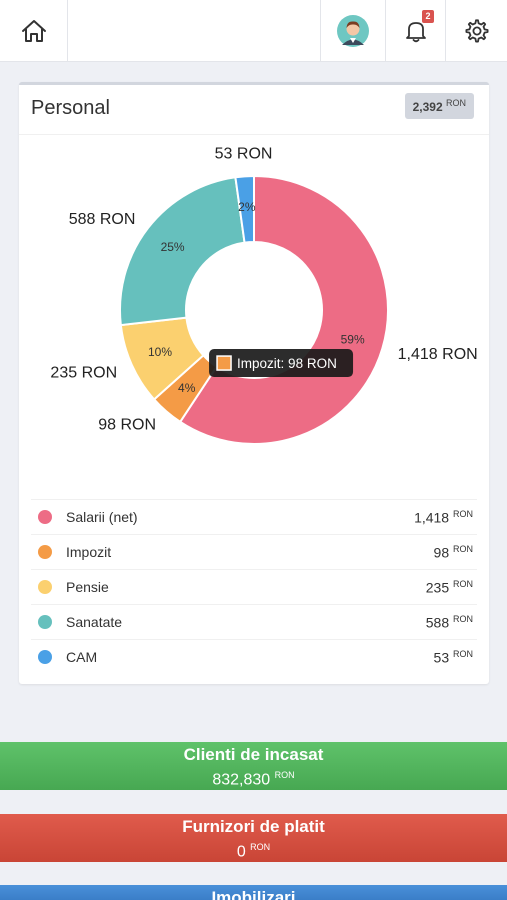  Describe the element at coordinates (102, 517) in the screenshot. I see `legend-label: Salarii (net)` at that location.